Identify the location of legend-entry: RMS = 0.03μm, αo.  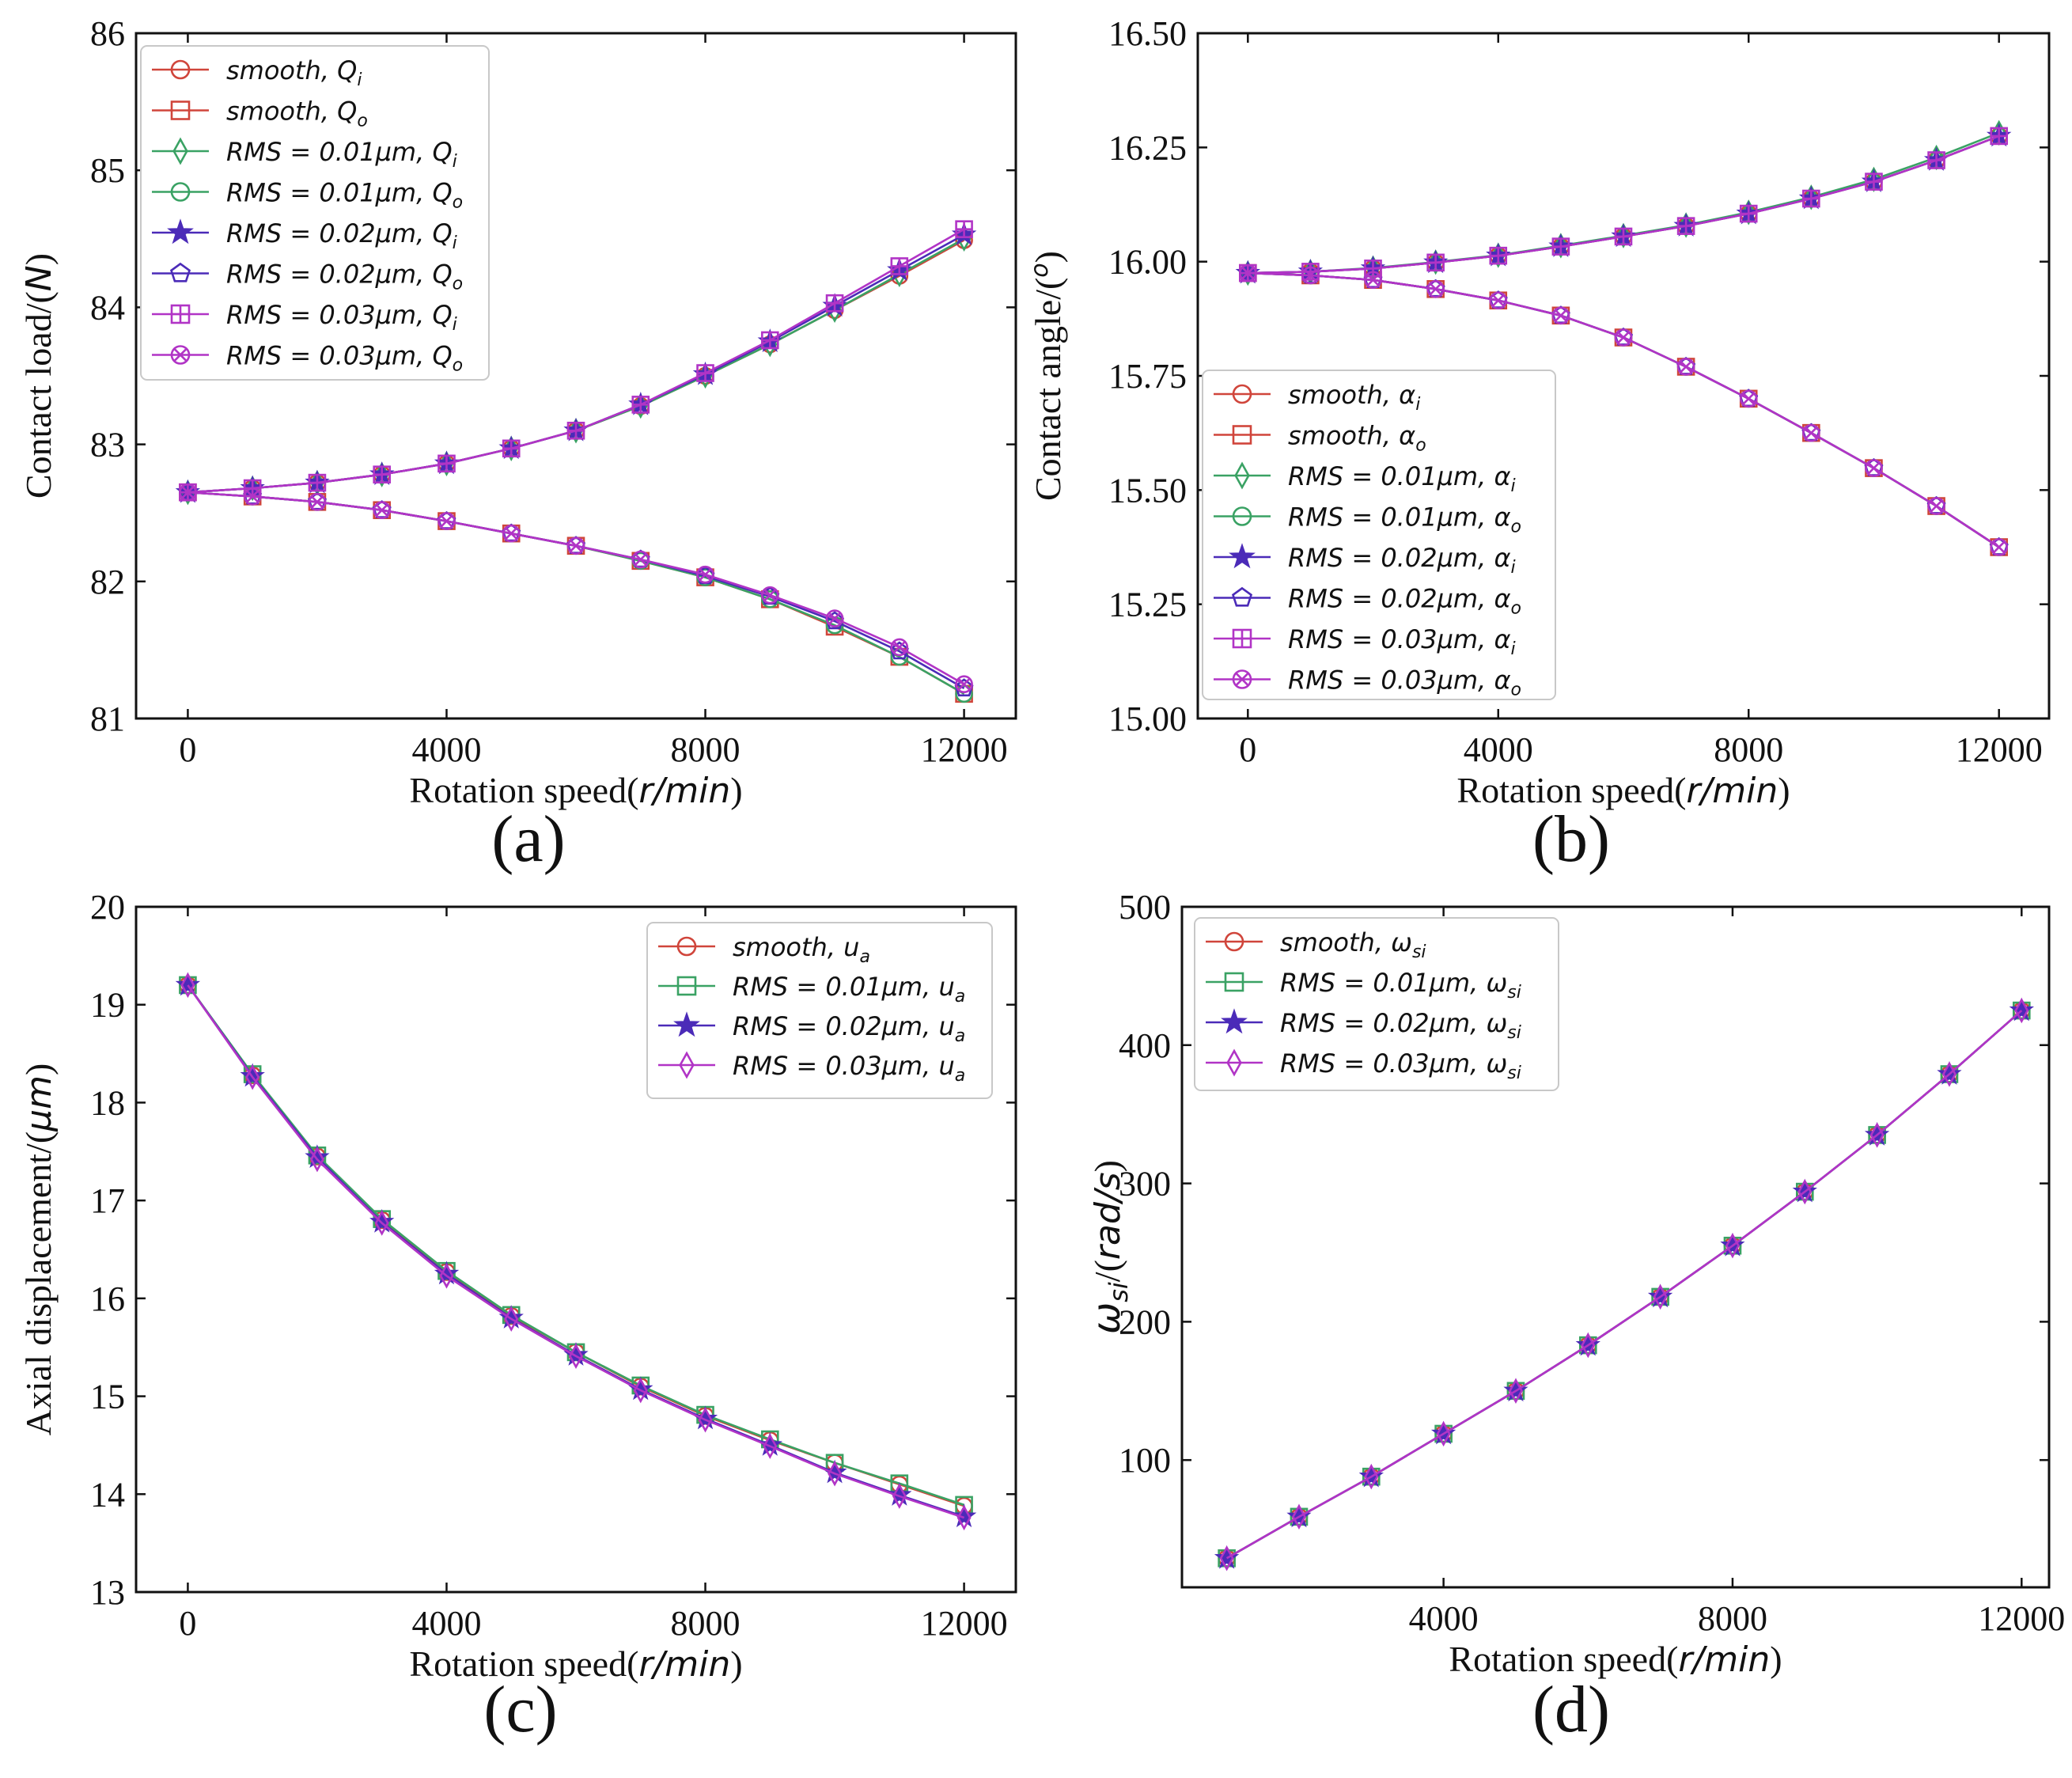
(1367, 682).